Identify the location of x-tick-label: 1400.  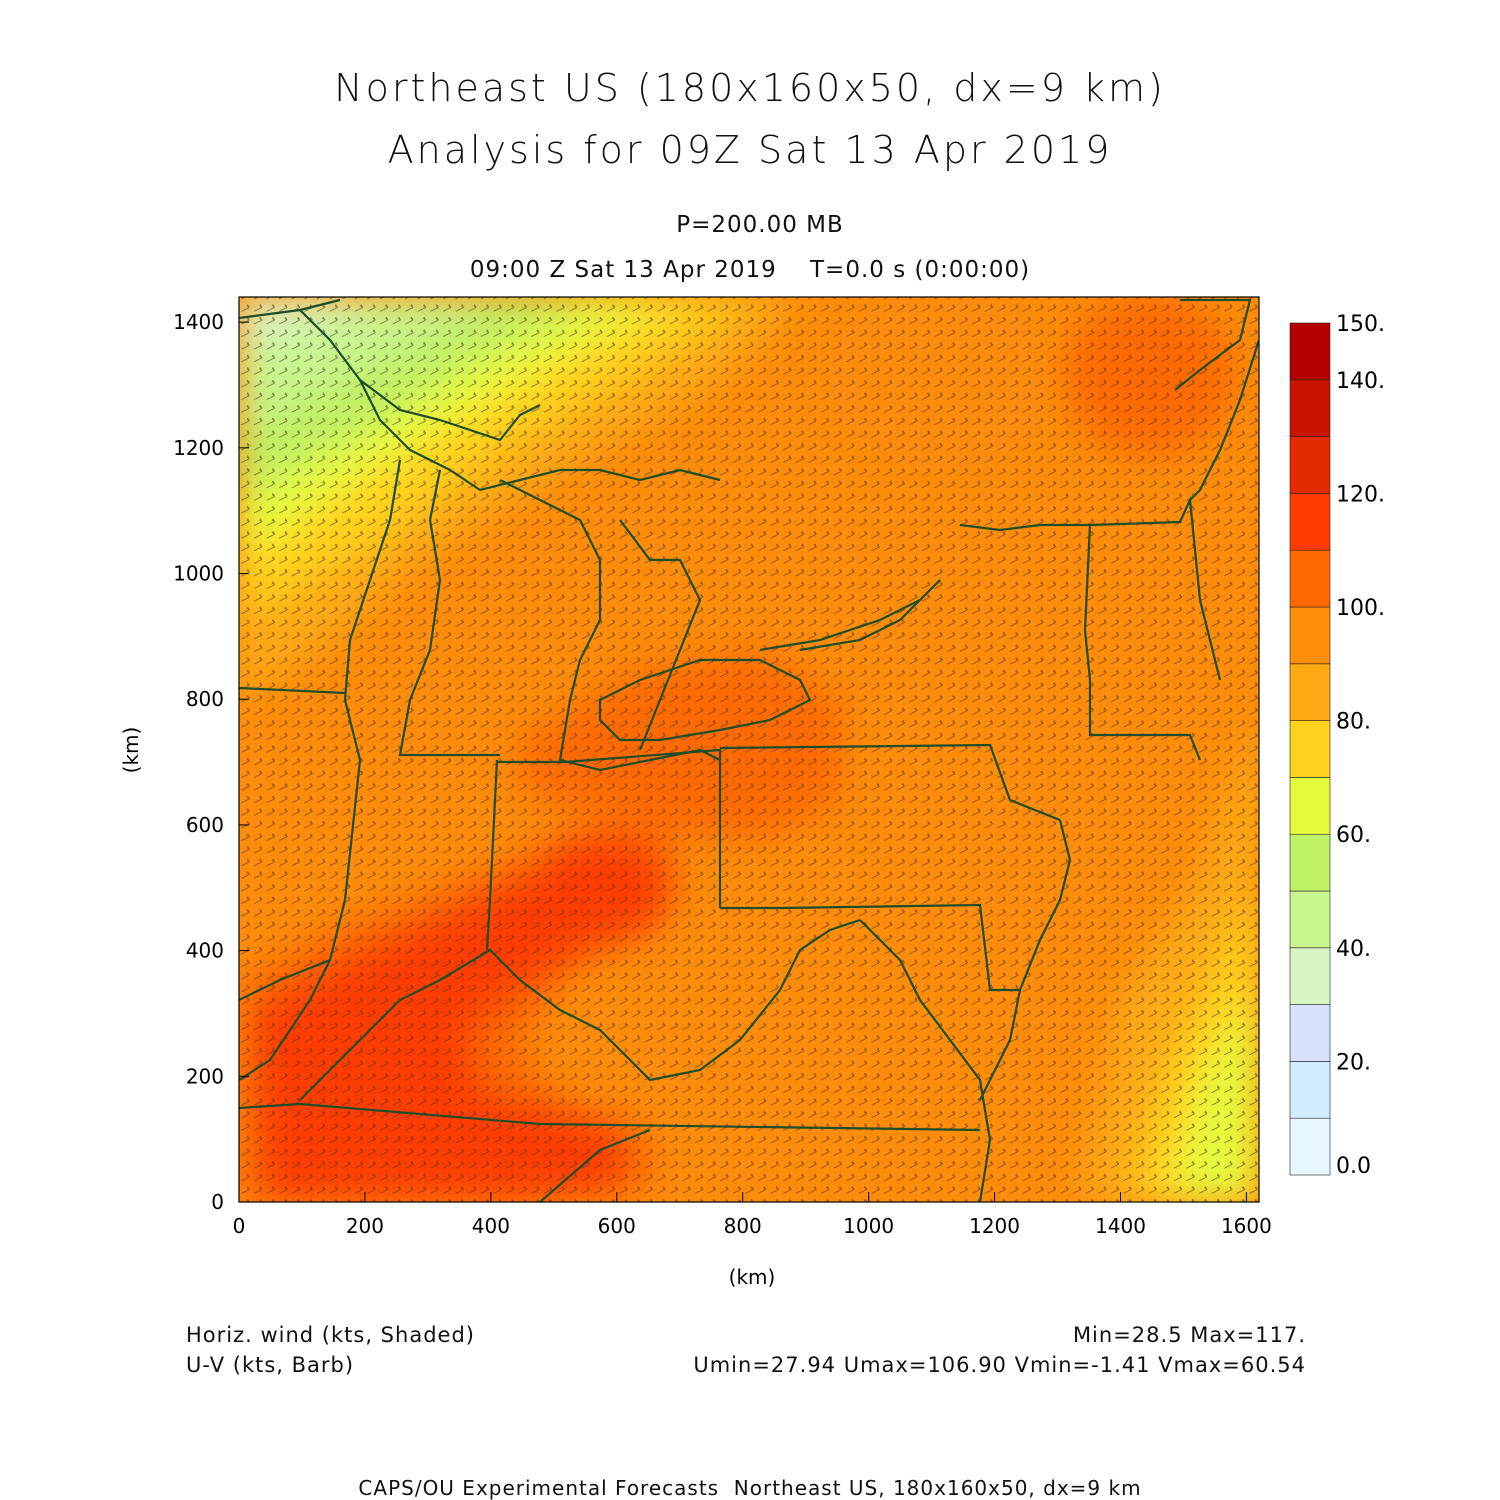
(1120, 1226).